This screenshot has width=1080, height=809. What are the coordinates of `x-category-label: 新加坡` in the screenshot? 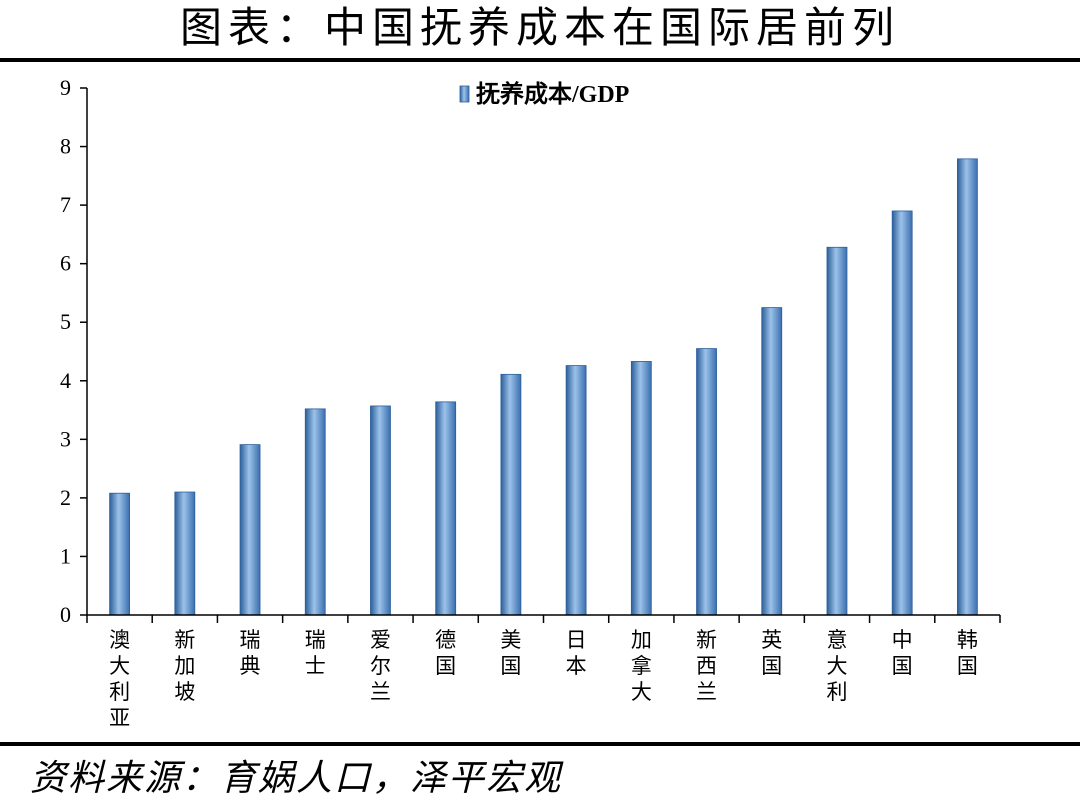 It's located at (184, 666).